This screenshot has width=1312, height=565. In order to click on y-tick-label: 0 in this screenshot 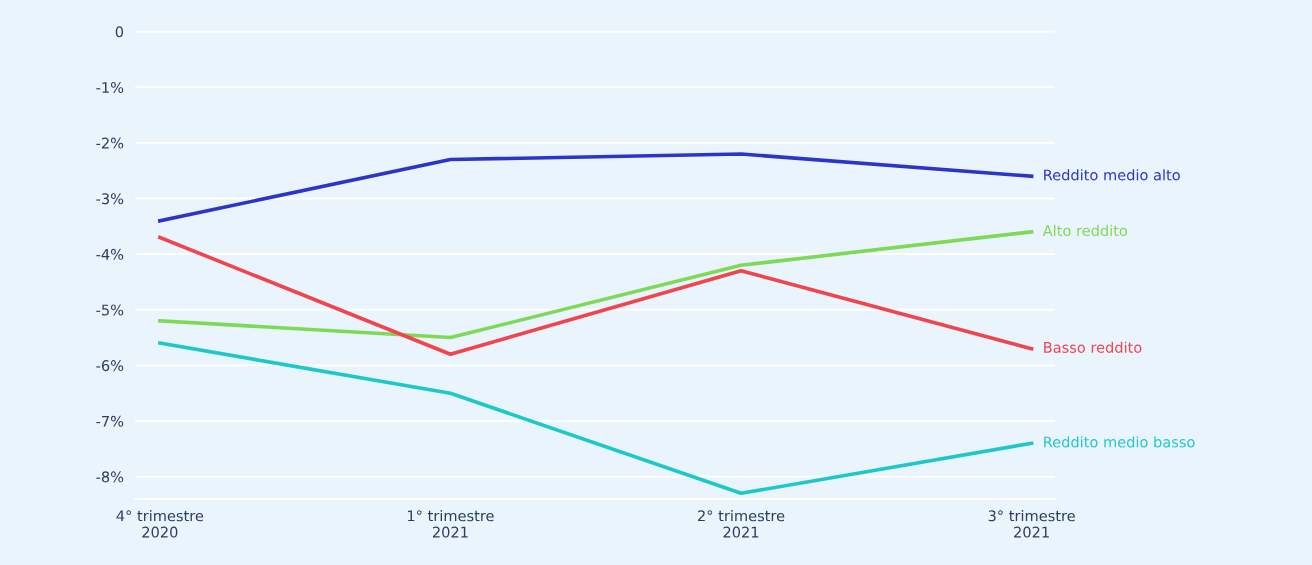, I will do `click(119, 32)`.